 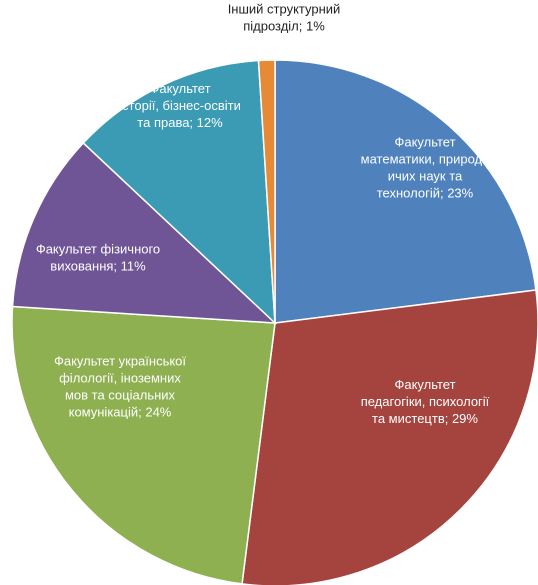 I want to click on slice-label-line: філології, іноземних, so click(x=120, y=378).